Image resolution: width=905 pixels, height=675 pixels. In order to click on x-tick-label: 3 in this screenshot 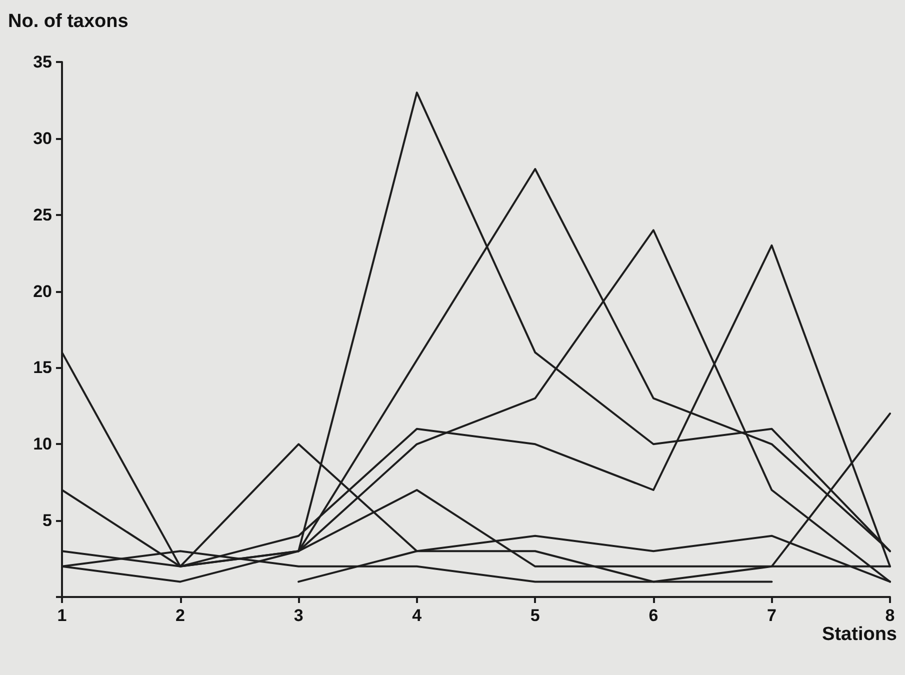, I will do `click(299, 615)`.